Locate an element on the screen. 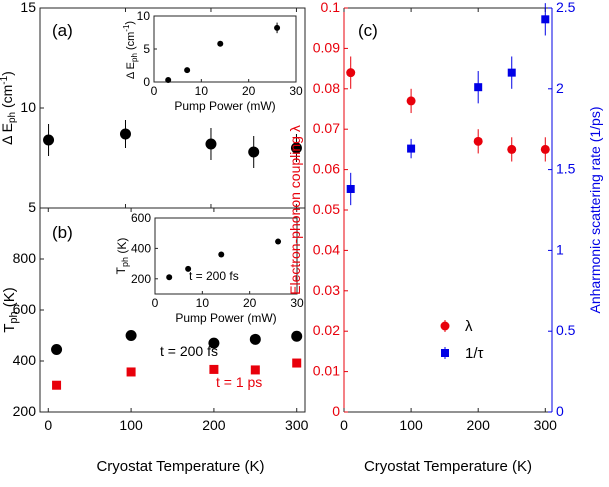 The image size is (609, 487). panel-a-ylabel: Δ Eph (cm-1) is located at coordinates (9, 108).